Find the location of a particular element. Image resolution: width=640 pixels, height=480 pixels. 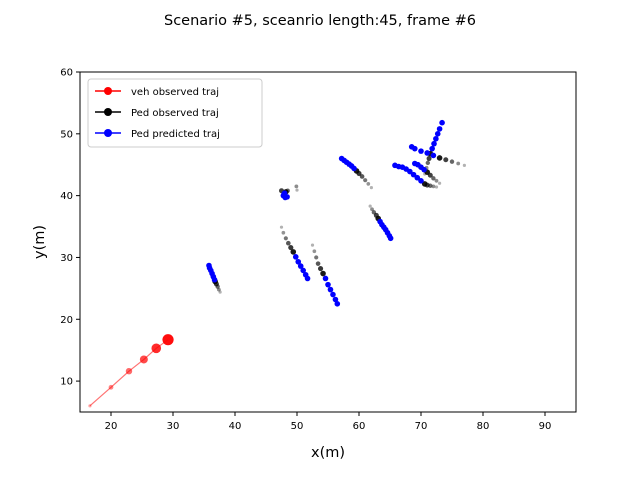

x-tick-label: 30 is located at coordinates (173, 426).